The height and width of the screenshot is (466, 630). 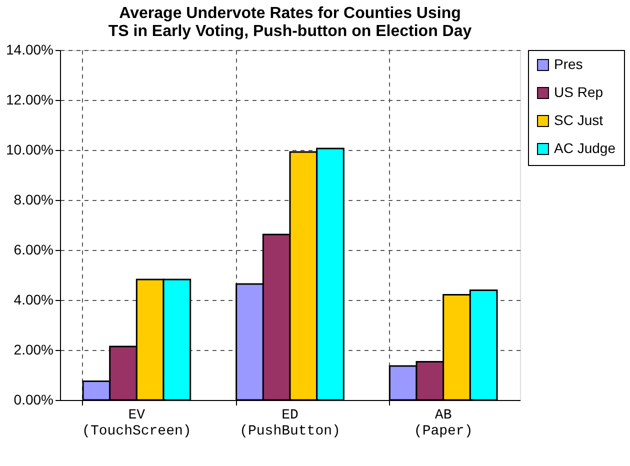 I want to click on y-tick-label: 2.00%, so click(x=34, y=350).